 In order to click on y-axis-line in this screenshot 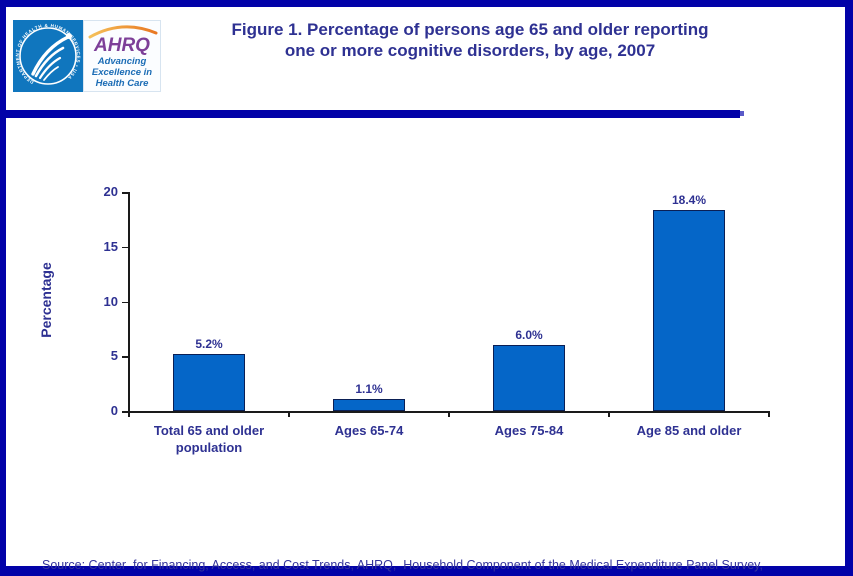, I will do `click(129, 302)`.